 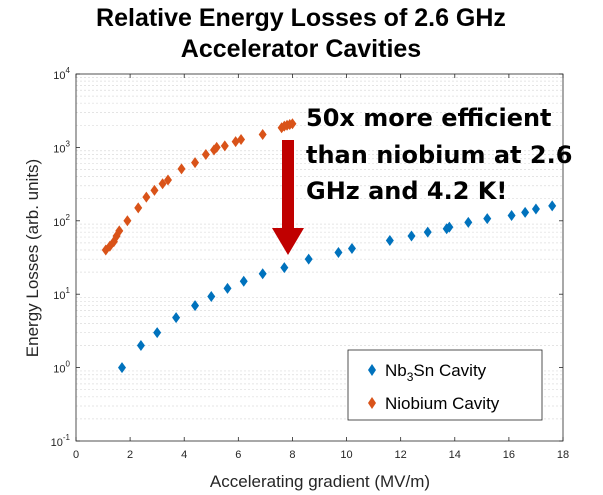 I want to click on x-tick-label: 18, so click(x=563, y=455).